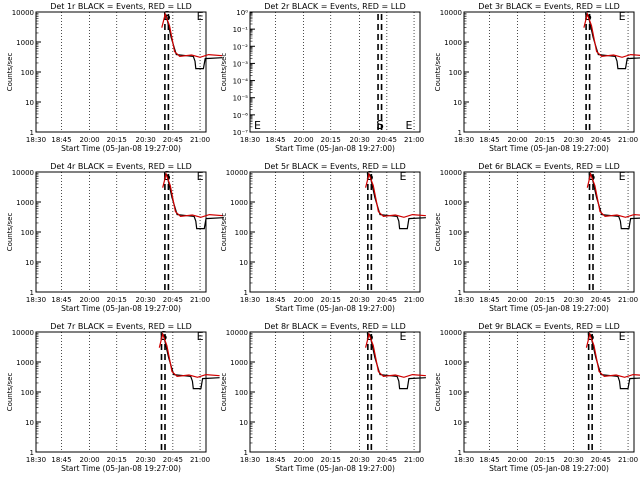 The height and width of the screenshot is (480, 640). I want to click on y-tick-label: 10⁰, so click(242, 13).